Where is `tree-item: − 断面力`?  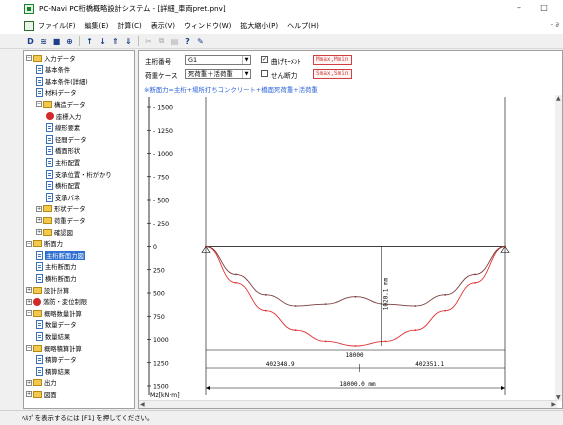
tree-item: − 断面力 is located at coordinates (44, 244).